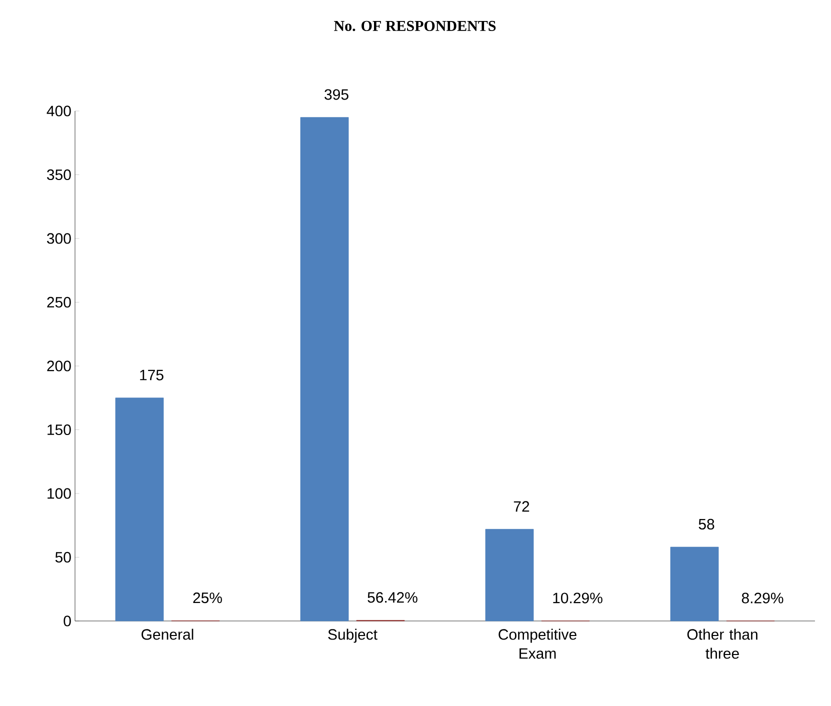 The height and width of the screenshot is (706, 831). What do you see at coordinates (168, 634) in the screenshot?
I see `x-tick-label: General` at bounding box center [168, 634].